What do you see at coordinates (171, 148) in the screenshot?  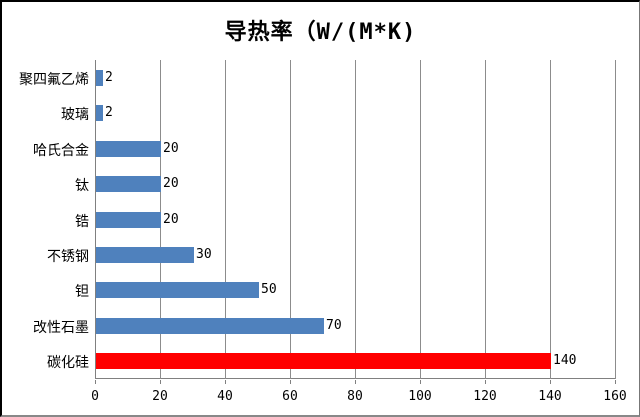 I see `value-label-2: 20` at bounding box center [171, 148].